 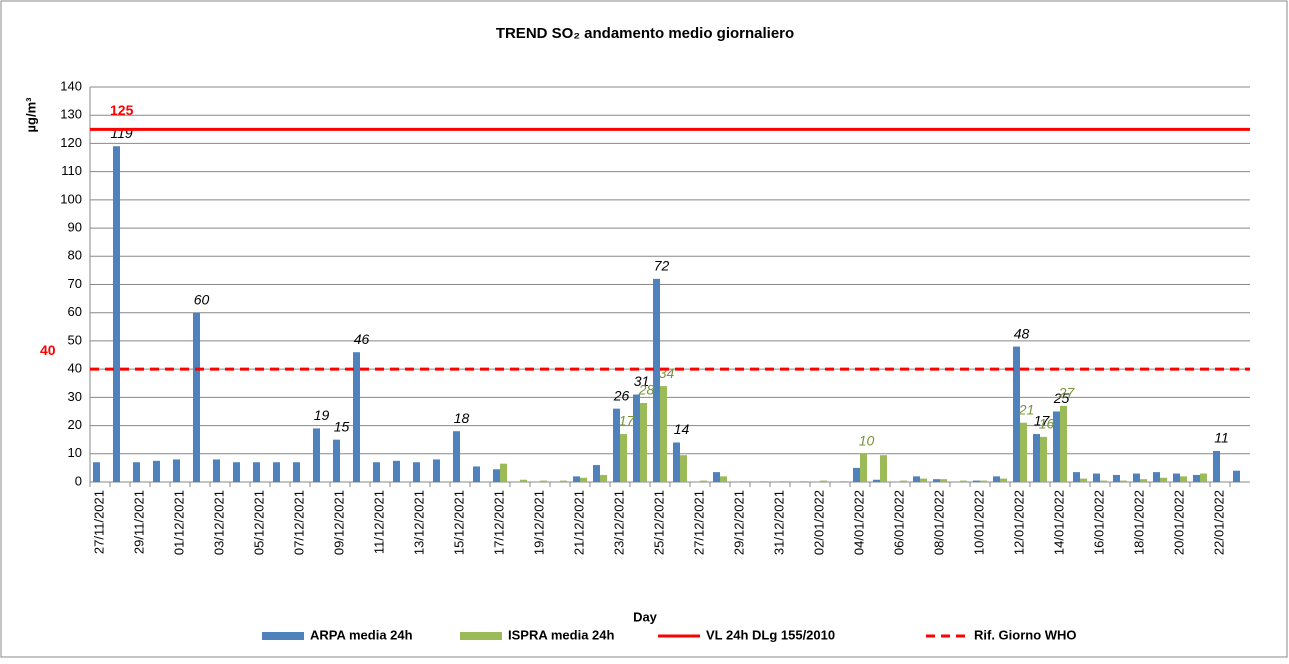 I want to click on data-label: 27, so click(x=1067, y=393).